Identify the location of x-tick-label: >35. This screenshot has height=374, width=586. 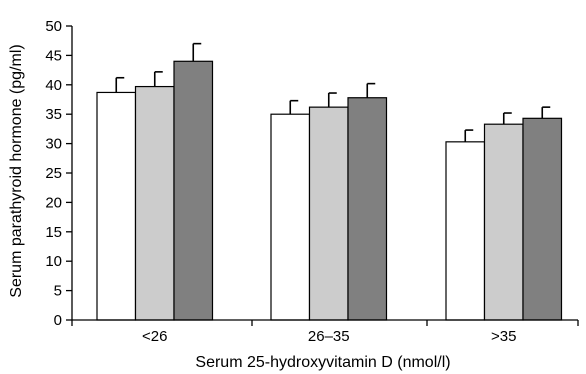
(503, 336).